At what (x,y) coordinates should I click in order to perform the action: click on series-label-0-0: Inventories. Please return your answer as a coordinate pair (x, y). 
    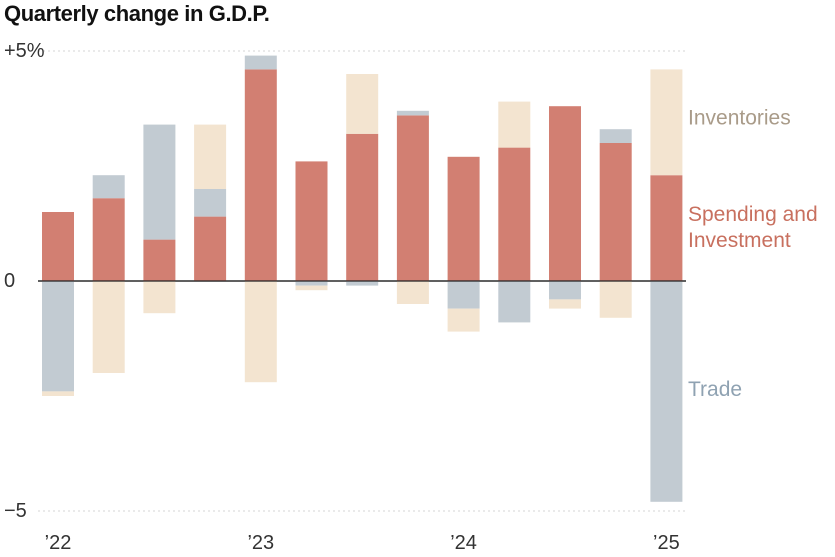
    Looking at the image, I should click on (739, 118).